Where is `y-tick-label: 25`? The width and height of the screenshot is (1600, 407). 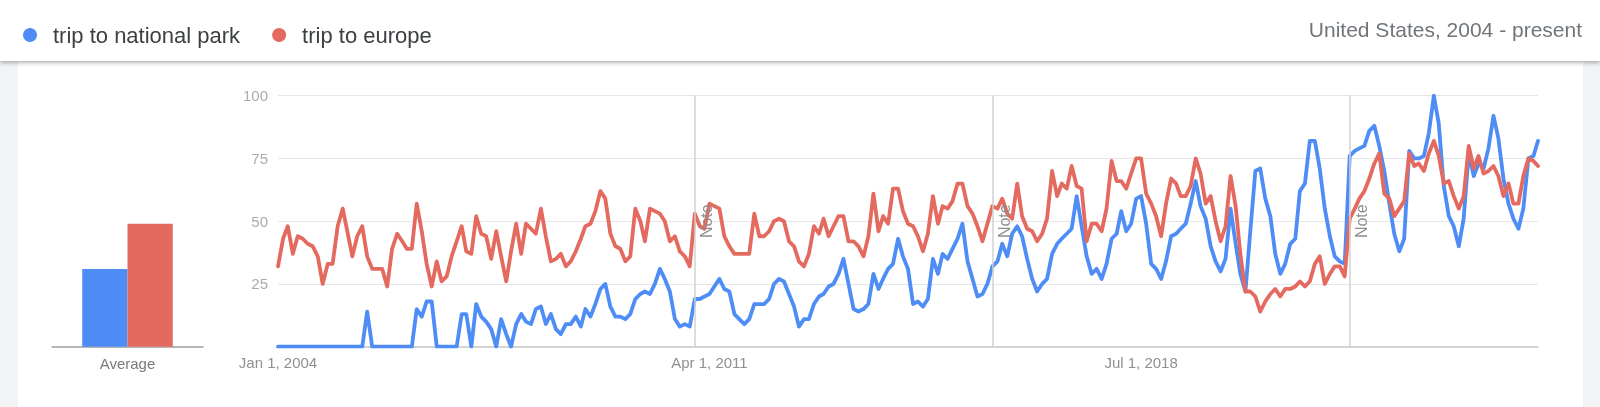 y-tick-label: 25 is located at coordinates (259, 284).